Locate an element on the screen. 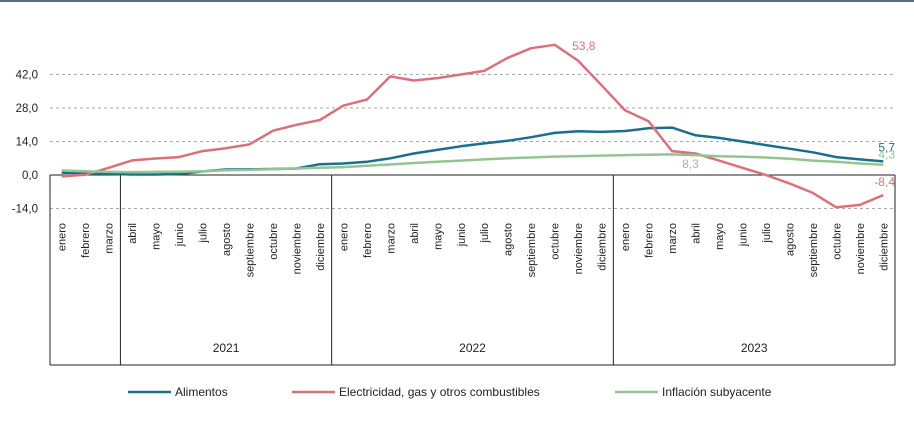 The image size is (914, 429). y-tick-label: -14,0 is located at coordinates (25, 210).